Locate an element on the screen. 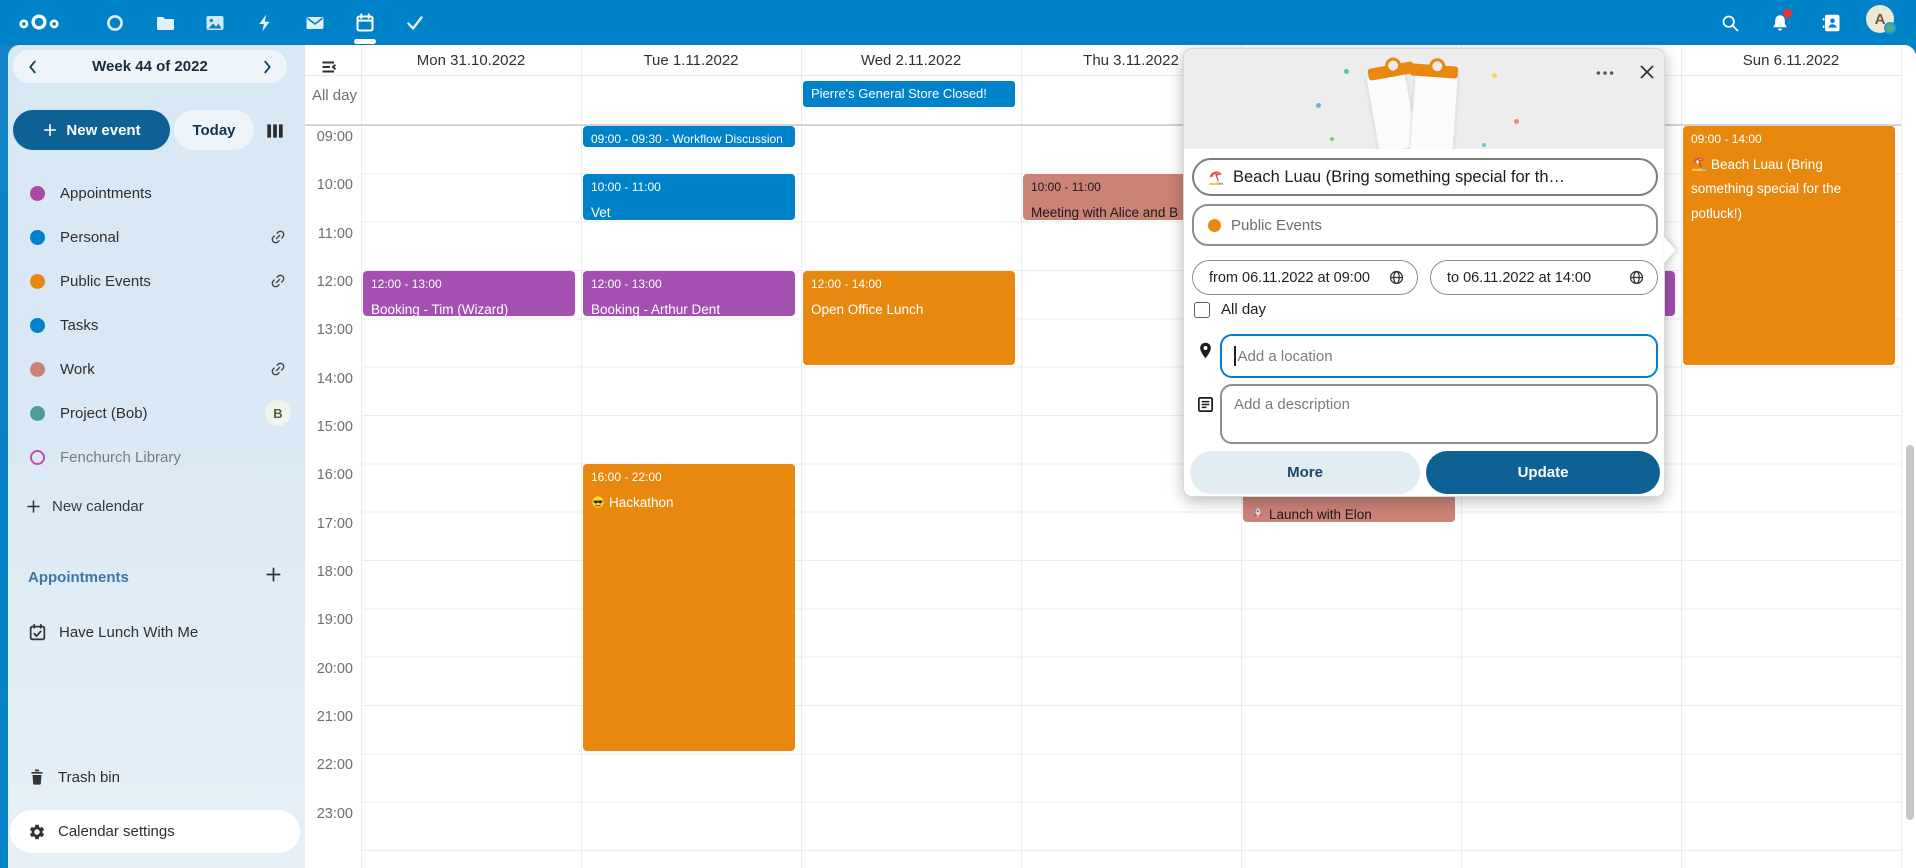 The height and width of the screenshot is (868, 1916). event: 09:00 - 09:30 - Workflow Discussion is located at coordinates (689, 137).